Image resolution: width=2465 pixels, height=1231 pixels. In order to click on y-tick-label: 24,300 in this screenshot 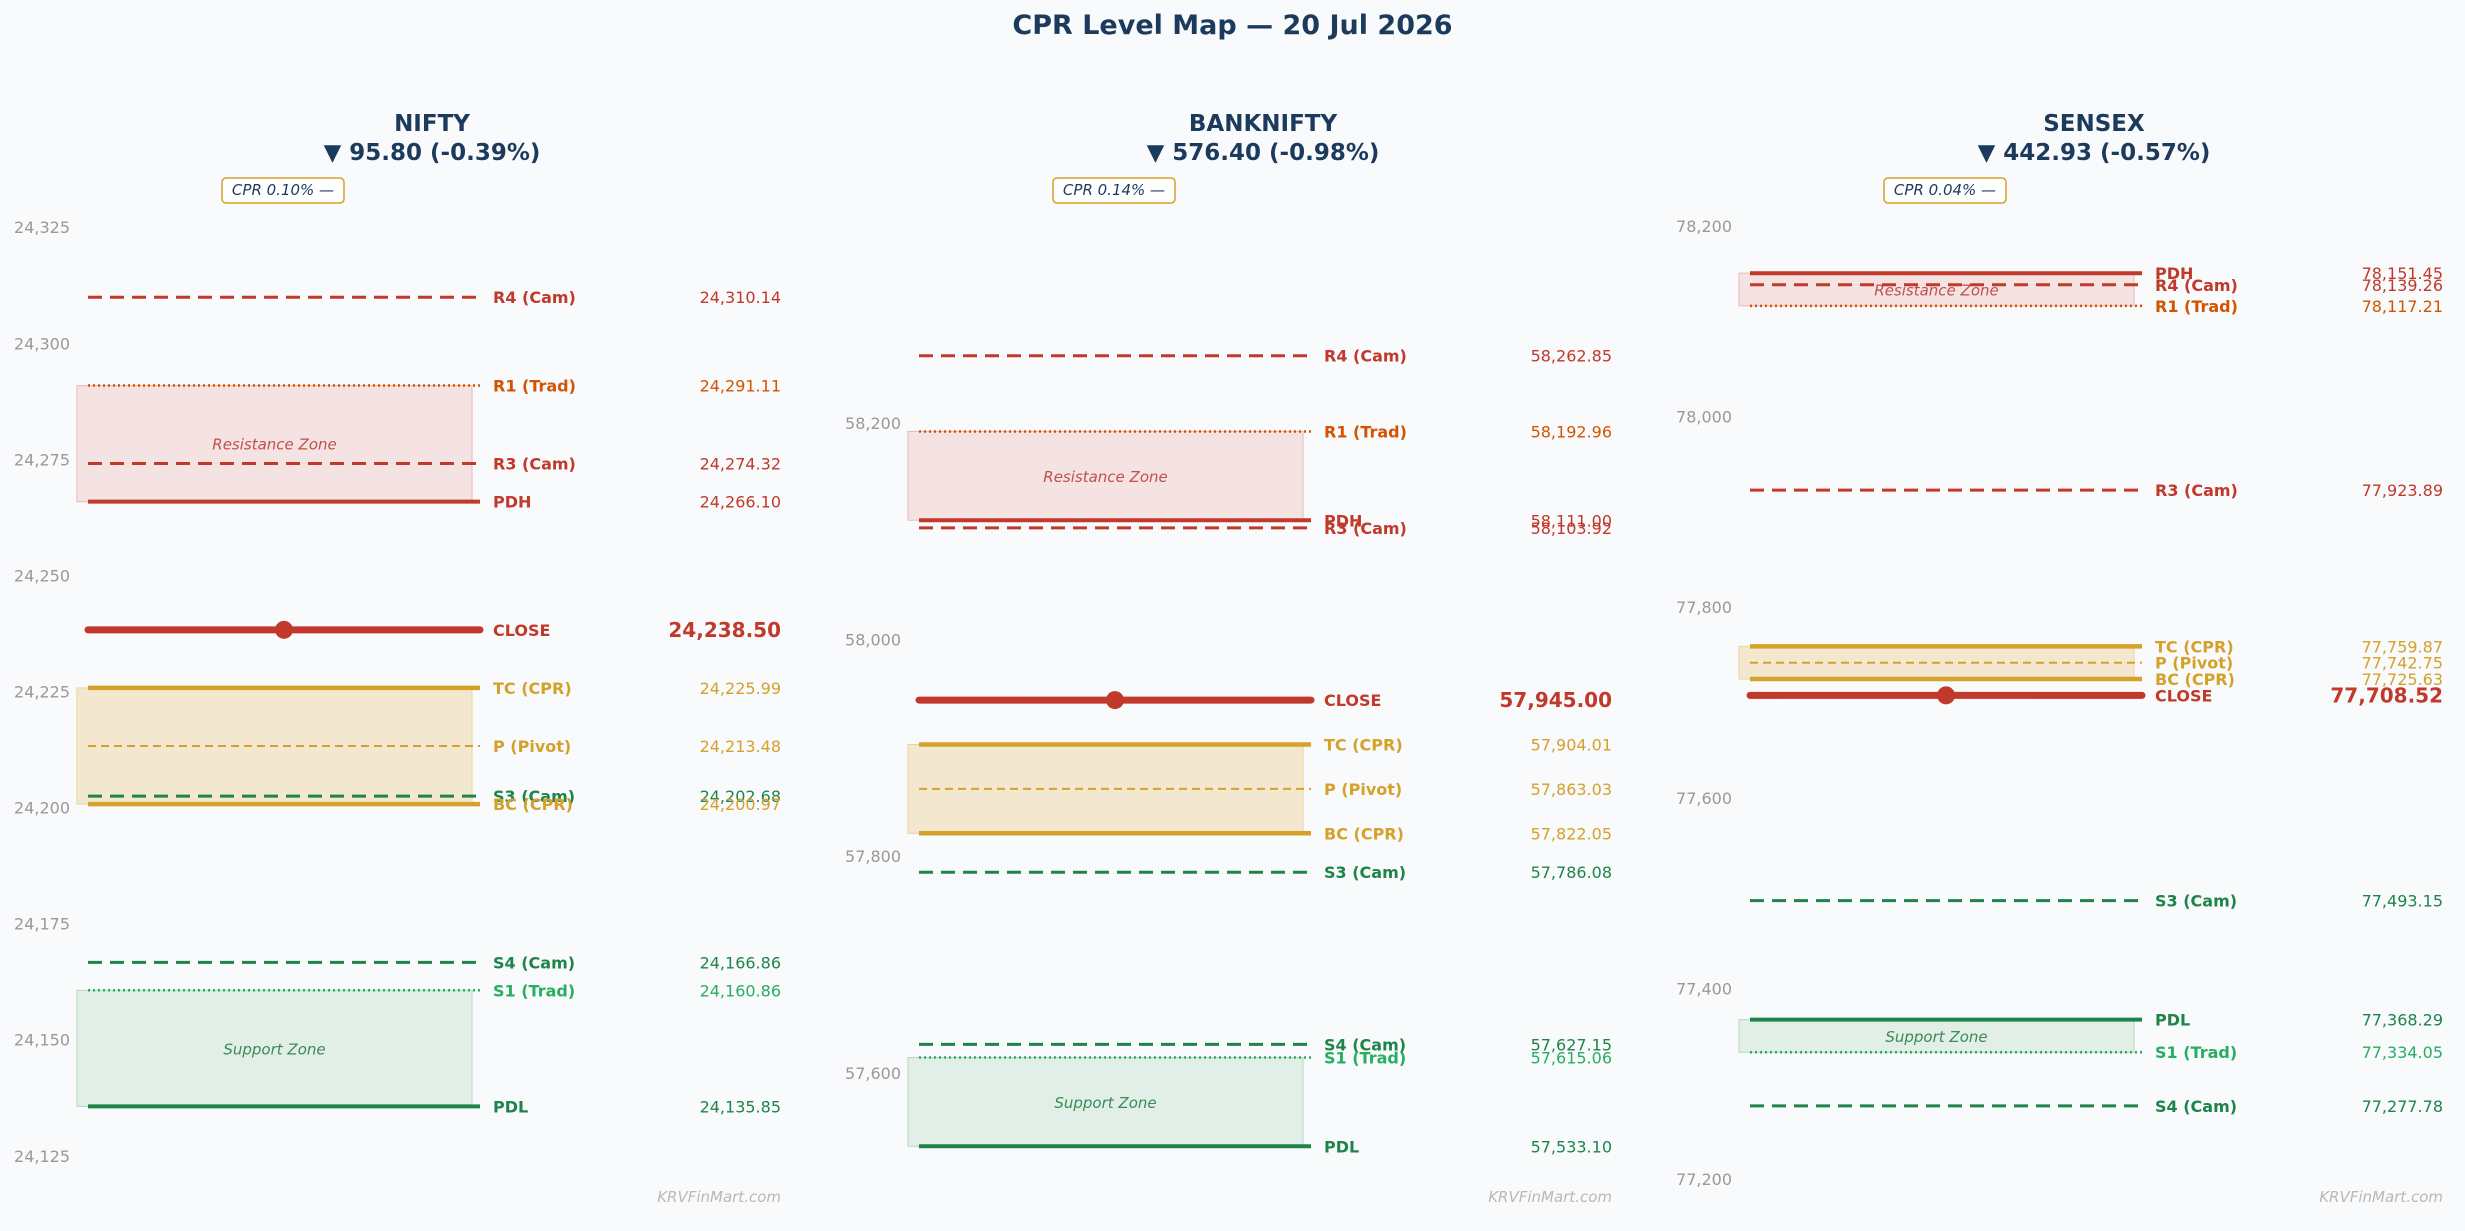, I will do `click(42, 343)`.